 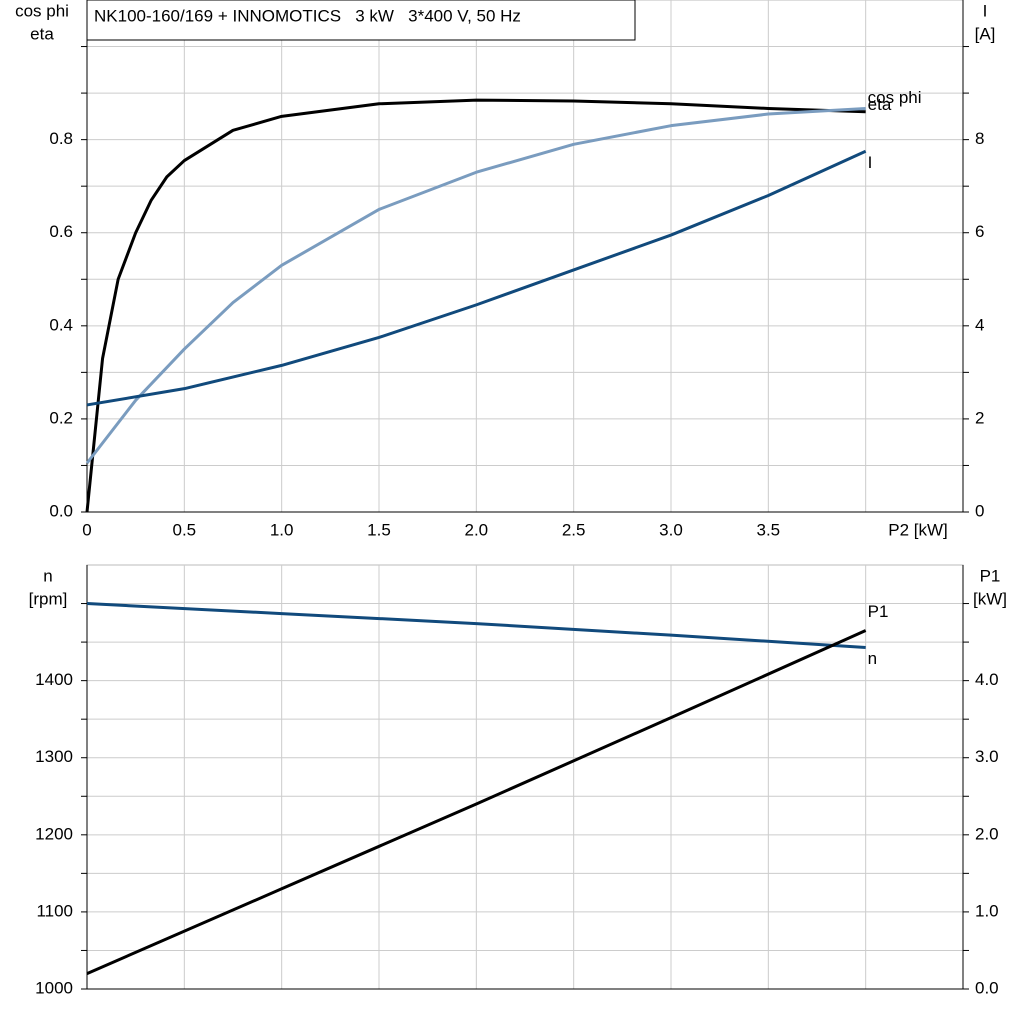 What do you see at coordinates (979, 324) in the screenshot?
I see `y2-tick-label: 4` at bounding box center [979, 324].